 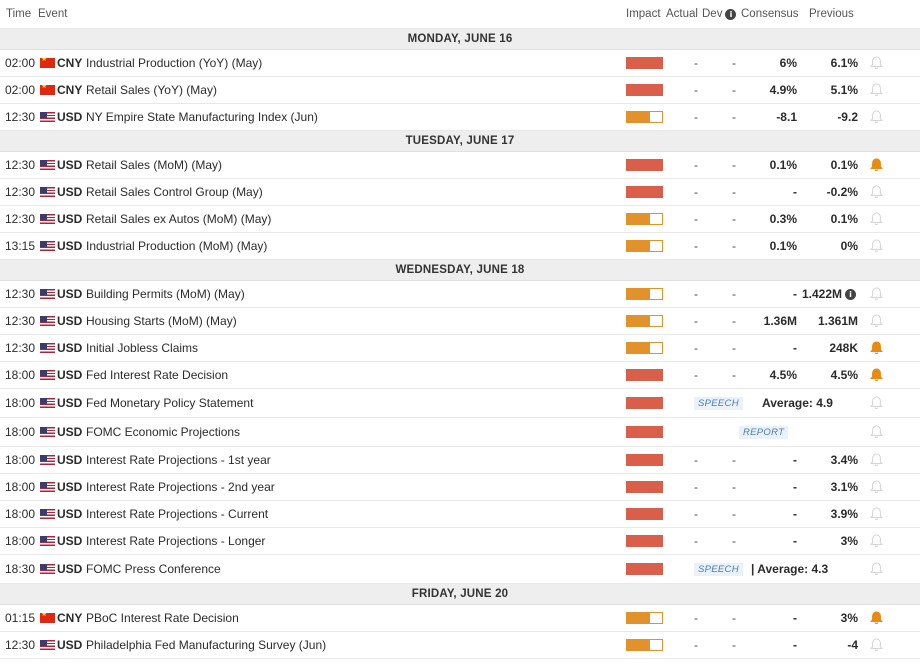 What do you see at coordinates (142, 348) in the screenshot?
I see `event-name: Initial Jobless Claims` at bounding box center [142, 348].